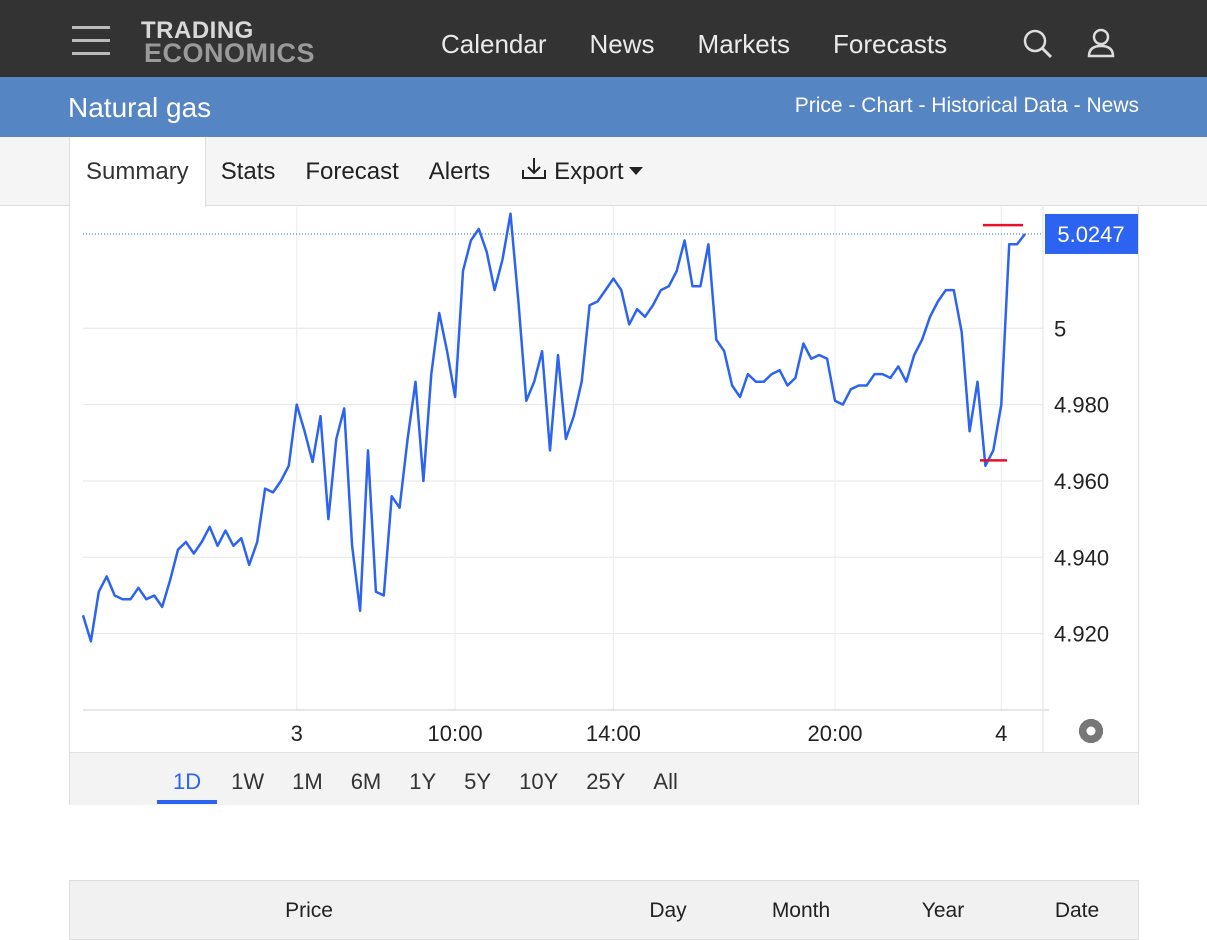 This screenshot has width=1207, height=940. What do you see at coordinates (455, 733) in the screenshot?
I see `x-tick-label: 10:00` at bounding box center [455, 733].